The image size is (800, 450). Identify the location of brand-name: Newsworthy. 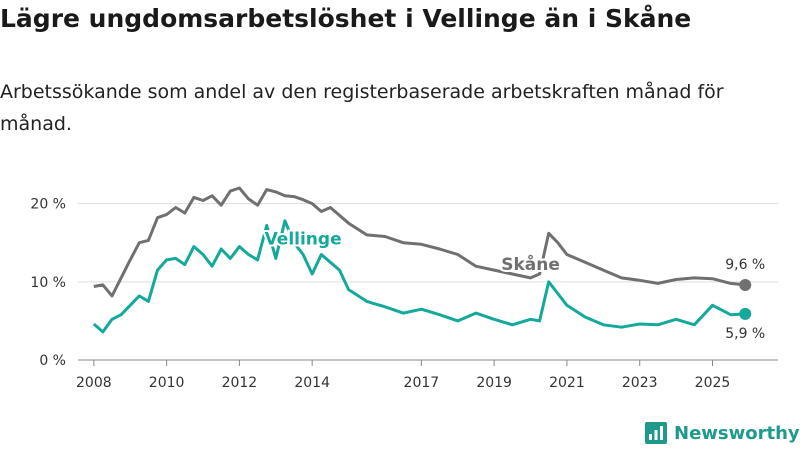
(737, 433).